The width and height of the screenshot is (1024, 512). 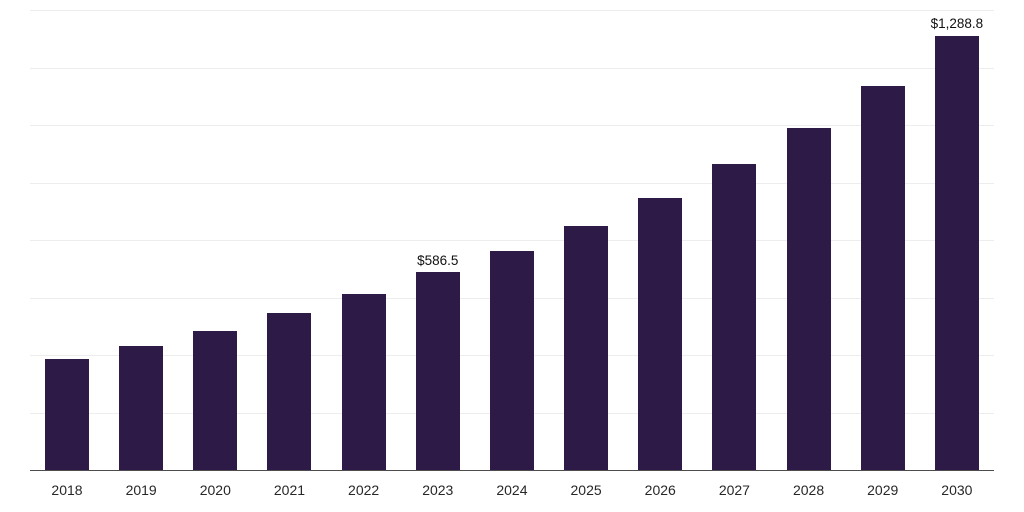 I want to click on bar-2027, so click(x=734, y=317).